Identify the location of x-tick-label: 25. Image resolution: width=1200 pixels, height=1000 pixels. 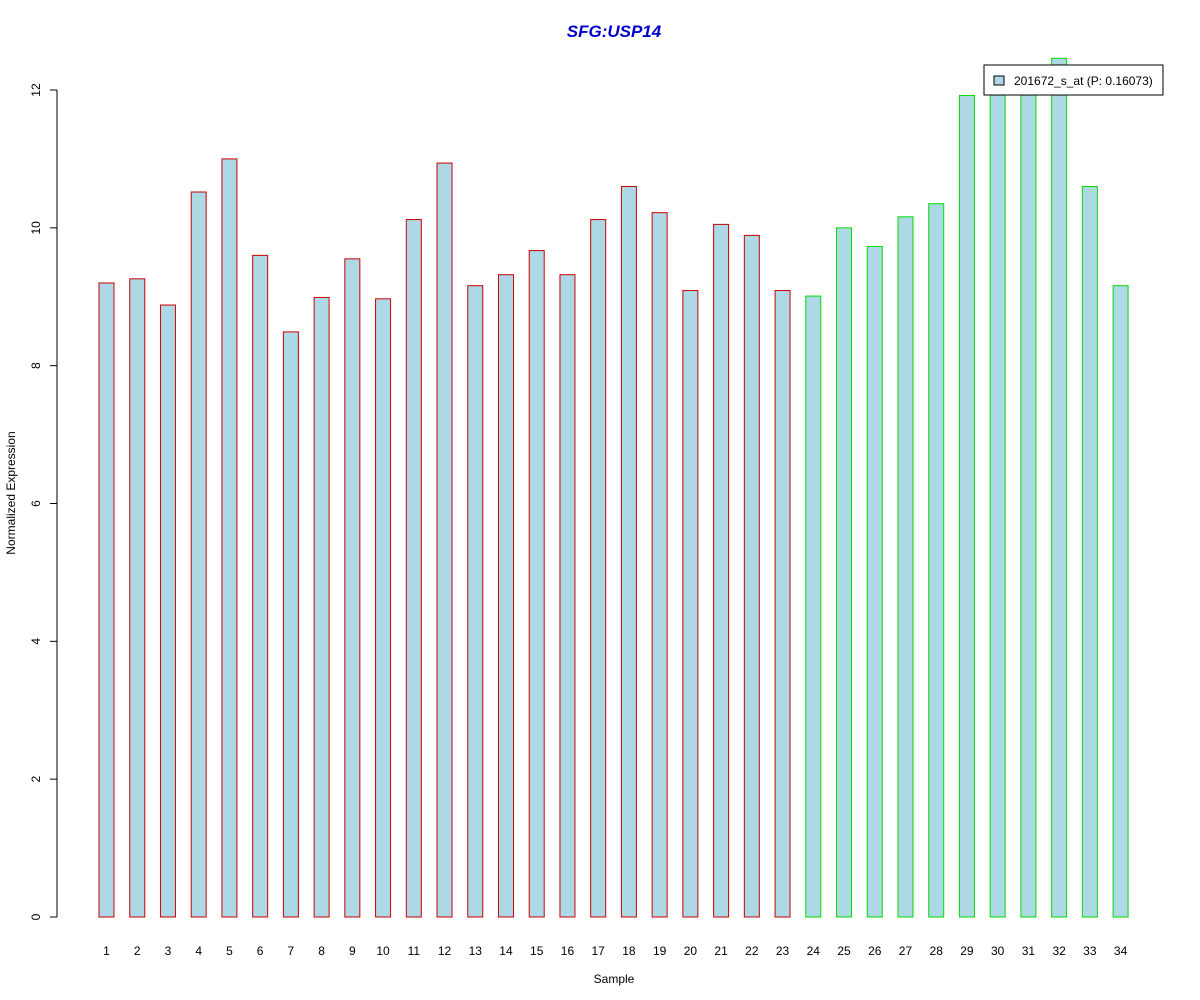
(844, 951).